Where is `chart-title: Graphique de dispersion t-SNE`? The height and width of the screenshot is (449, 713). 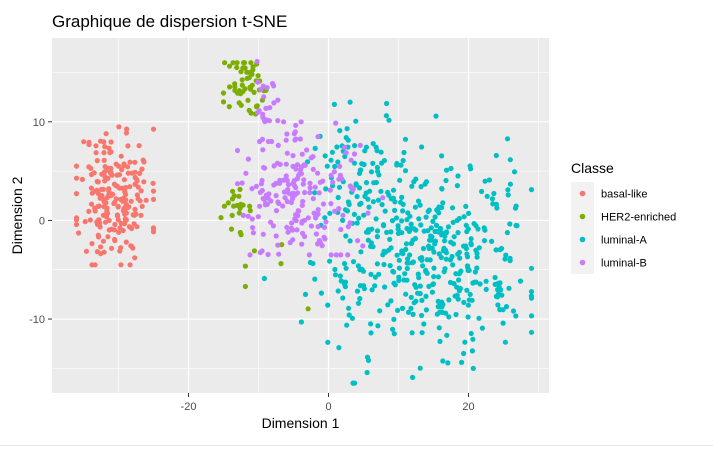
chart-title: Graphique de dispersion t-SNE is located at coordinates (169, 21).